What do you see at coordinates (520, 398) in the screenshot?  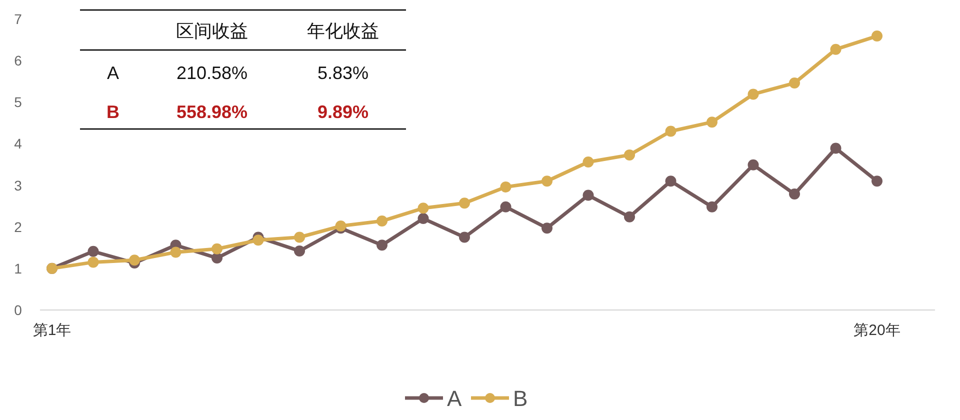 I see `legend-label: B` at bounding box center [520, 398].